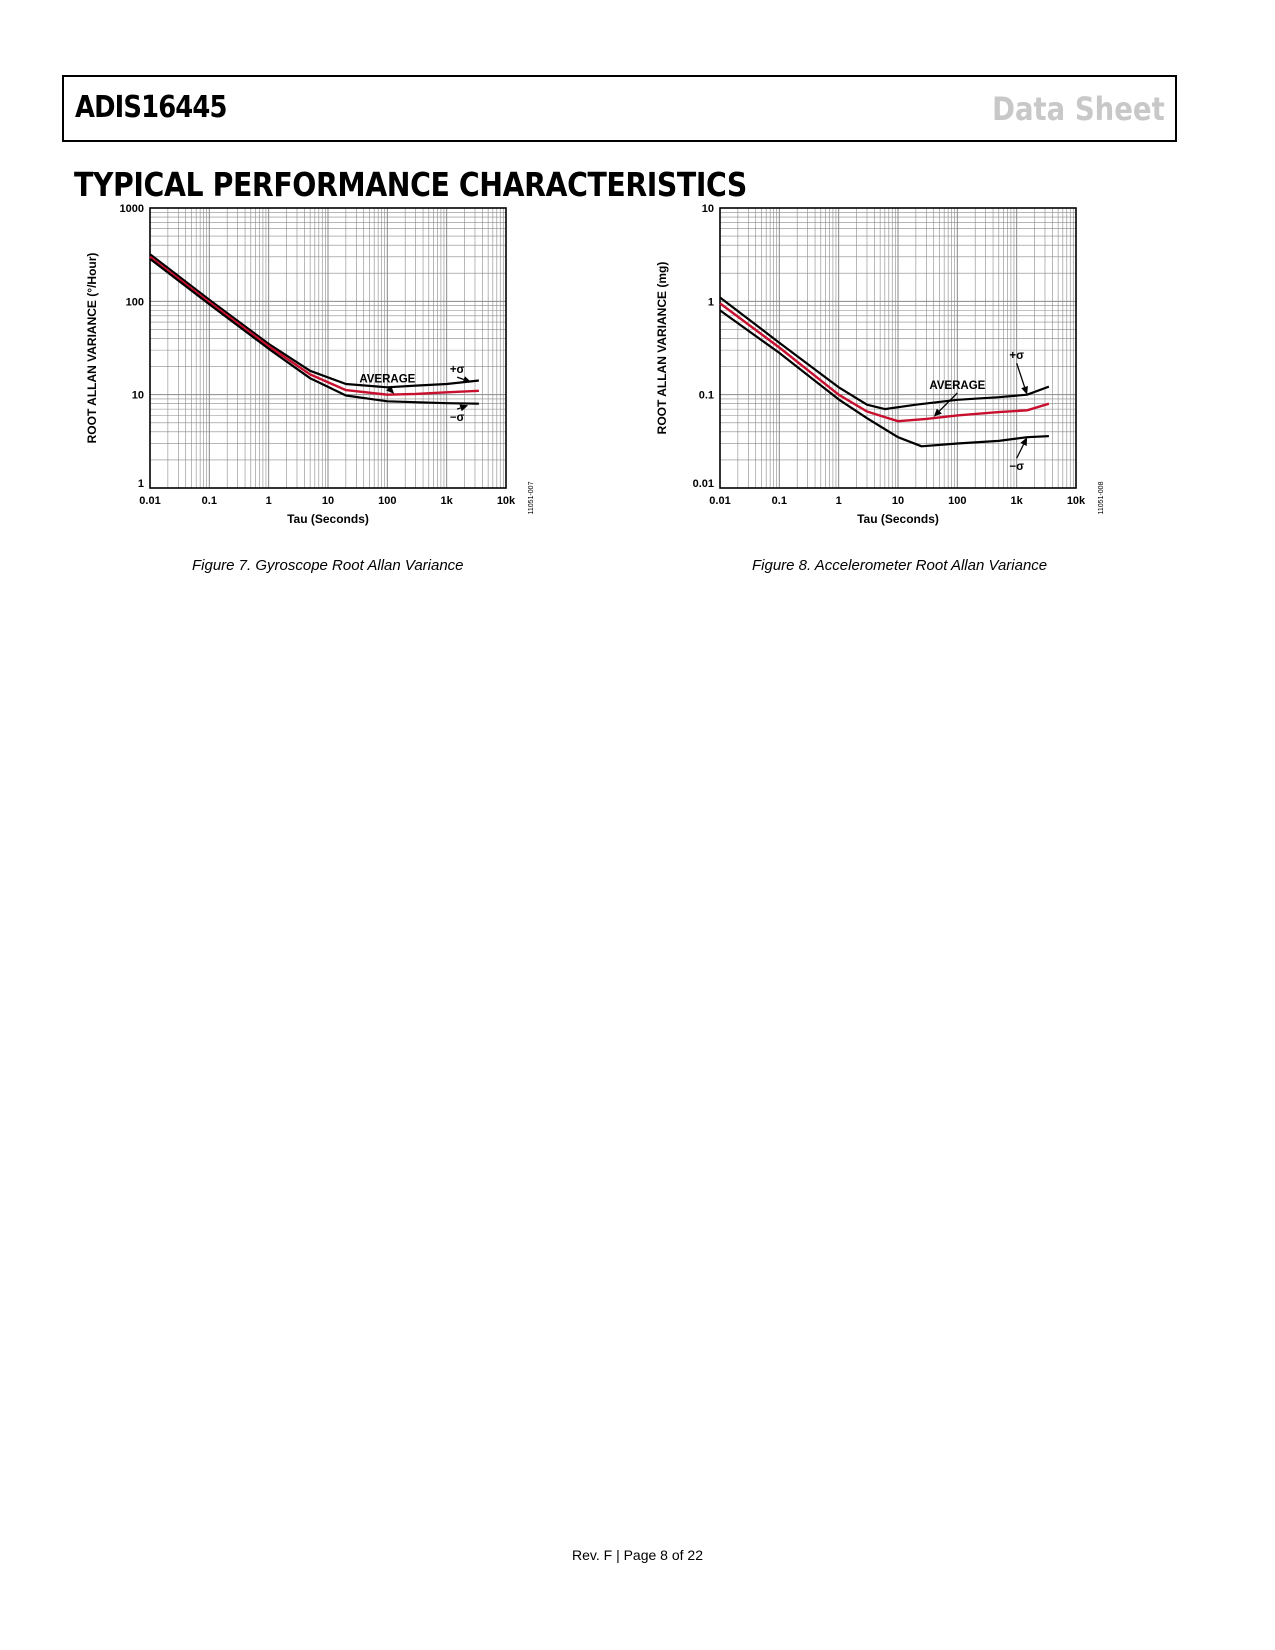  What do you see at coordinates (132, 209) in the screenshot?
I see `y-tick-label: 1000` at bounding box center [132, 209].